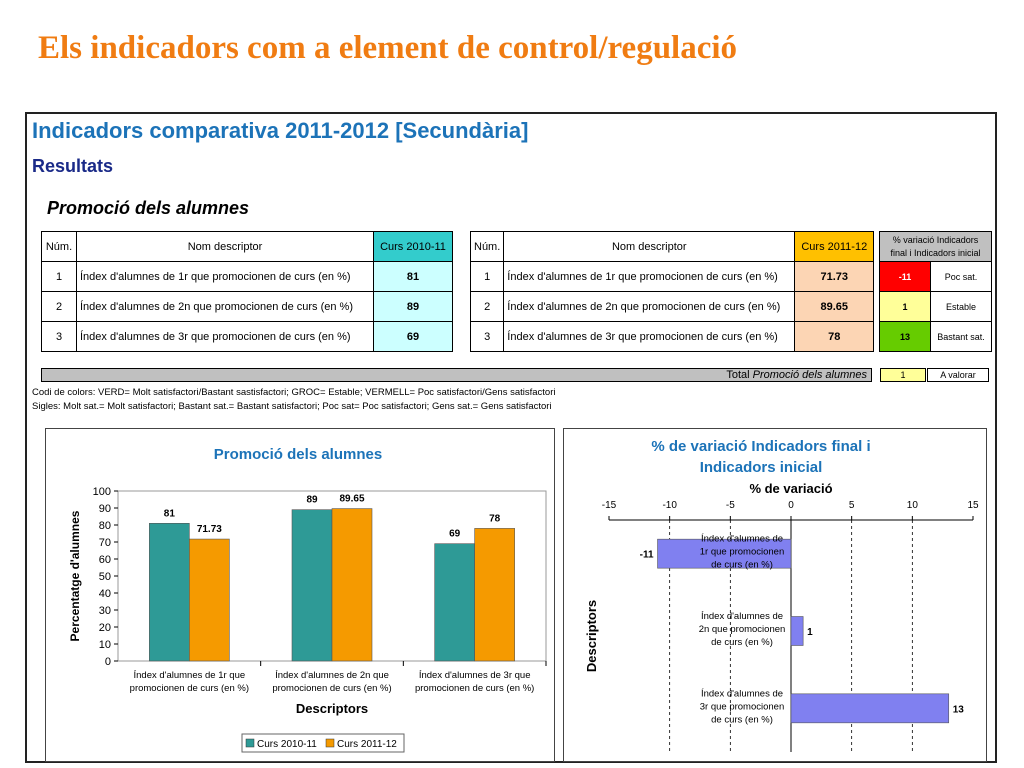 Image resolution: width=1024 pixels, height=768 pixels. I want to click on chart-title-line: Indicadors inicial, so click(761, 467).